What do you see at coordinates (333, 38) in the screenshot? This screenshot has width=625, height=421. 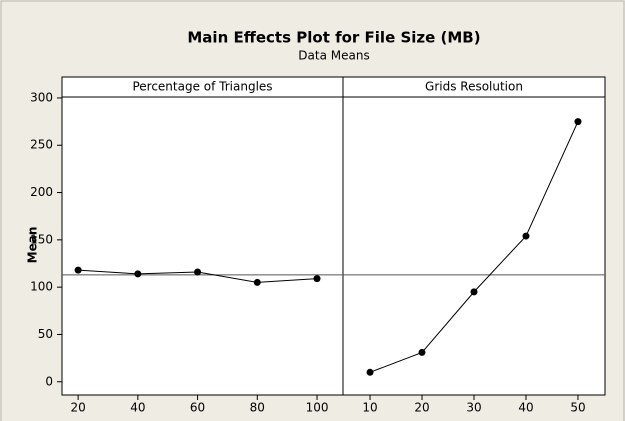 I see `chart-title: Main Effects Plot for File Size (MB)` at bounding box center [333, 38].